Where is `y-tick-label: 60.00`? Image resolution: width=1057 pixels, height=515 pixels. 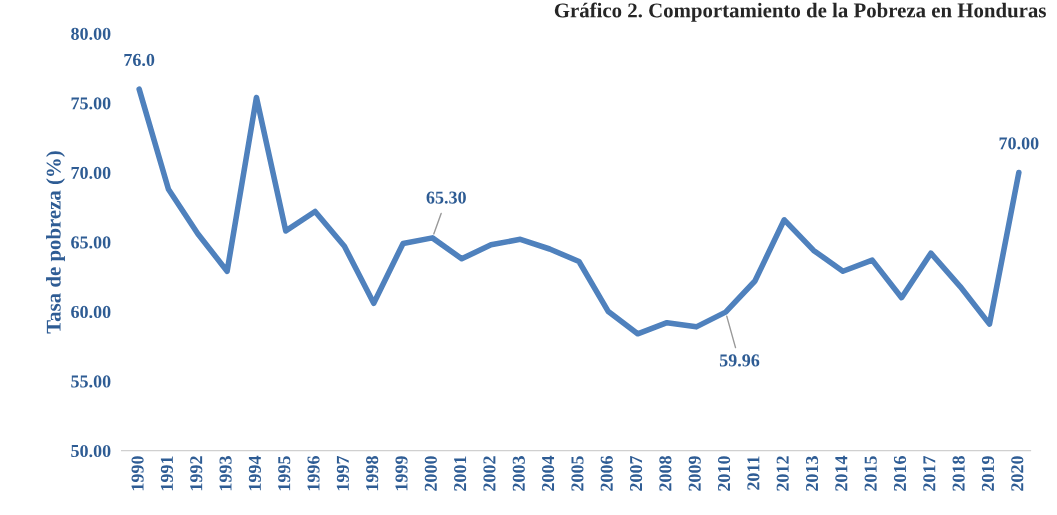 y-tick-label: 60.00 is located at coordinates (91, 312).